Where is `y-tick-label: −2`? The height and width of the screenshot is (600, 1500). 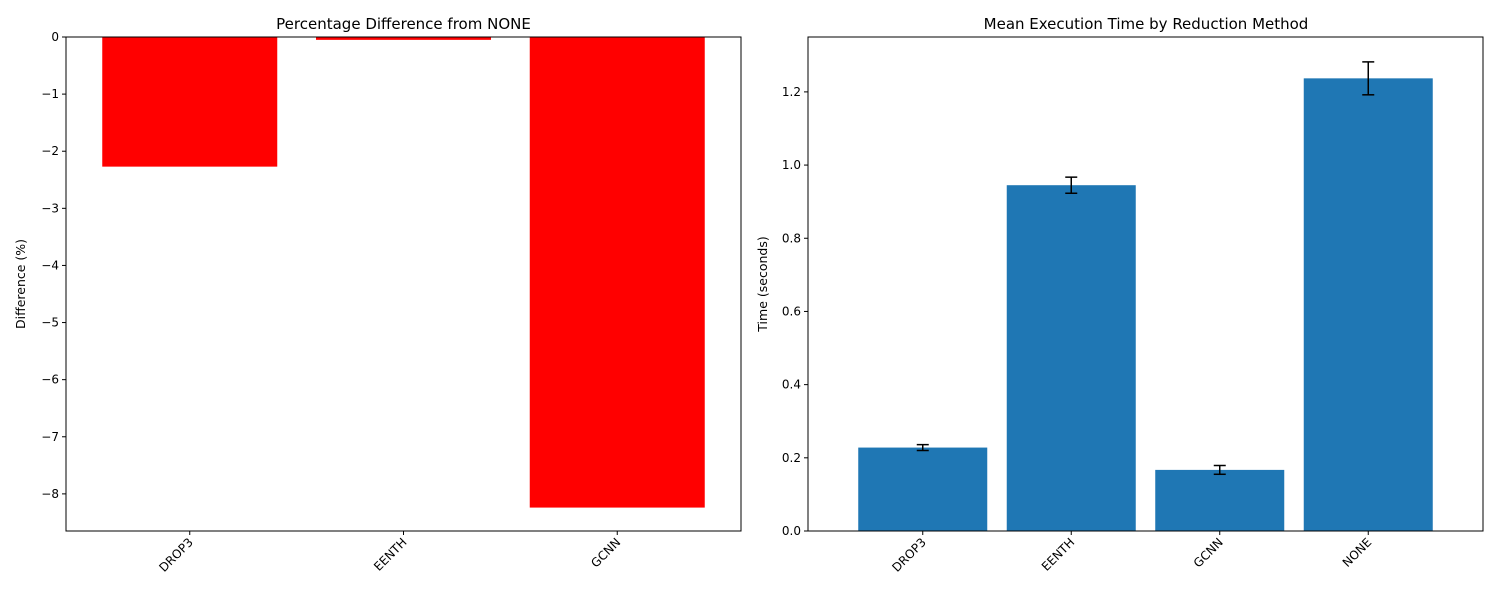
y-tick-label: −2 is located at coordinates (50, 151).